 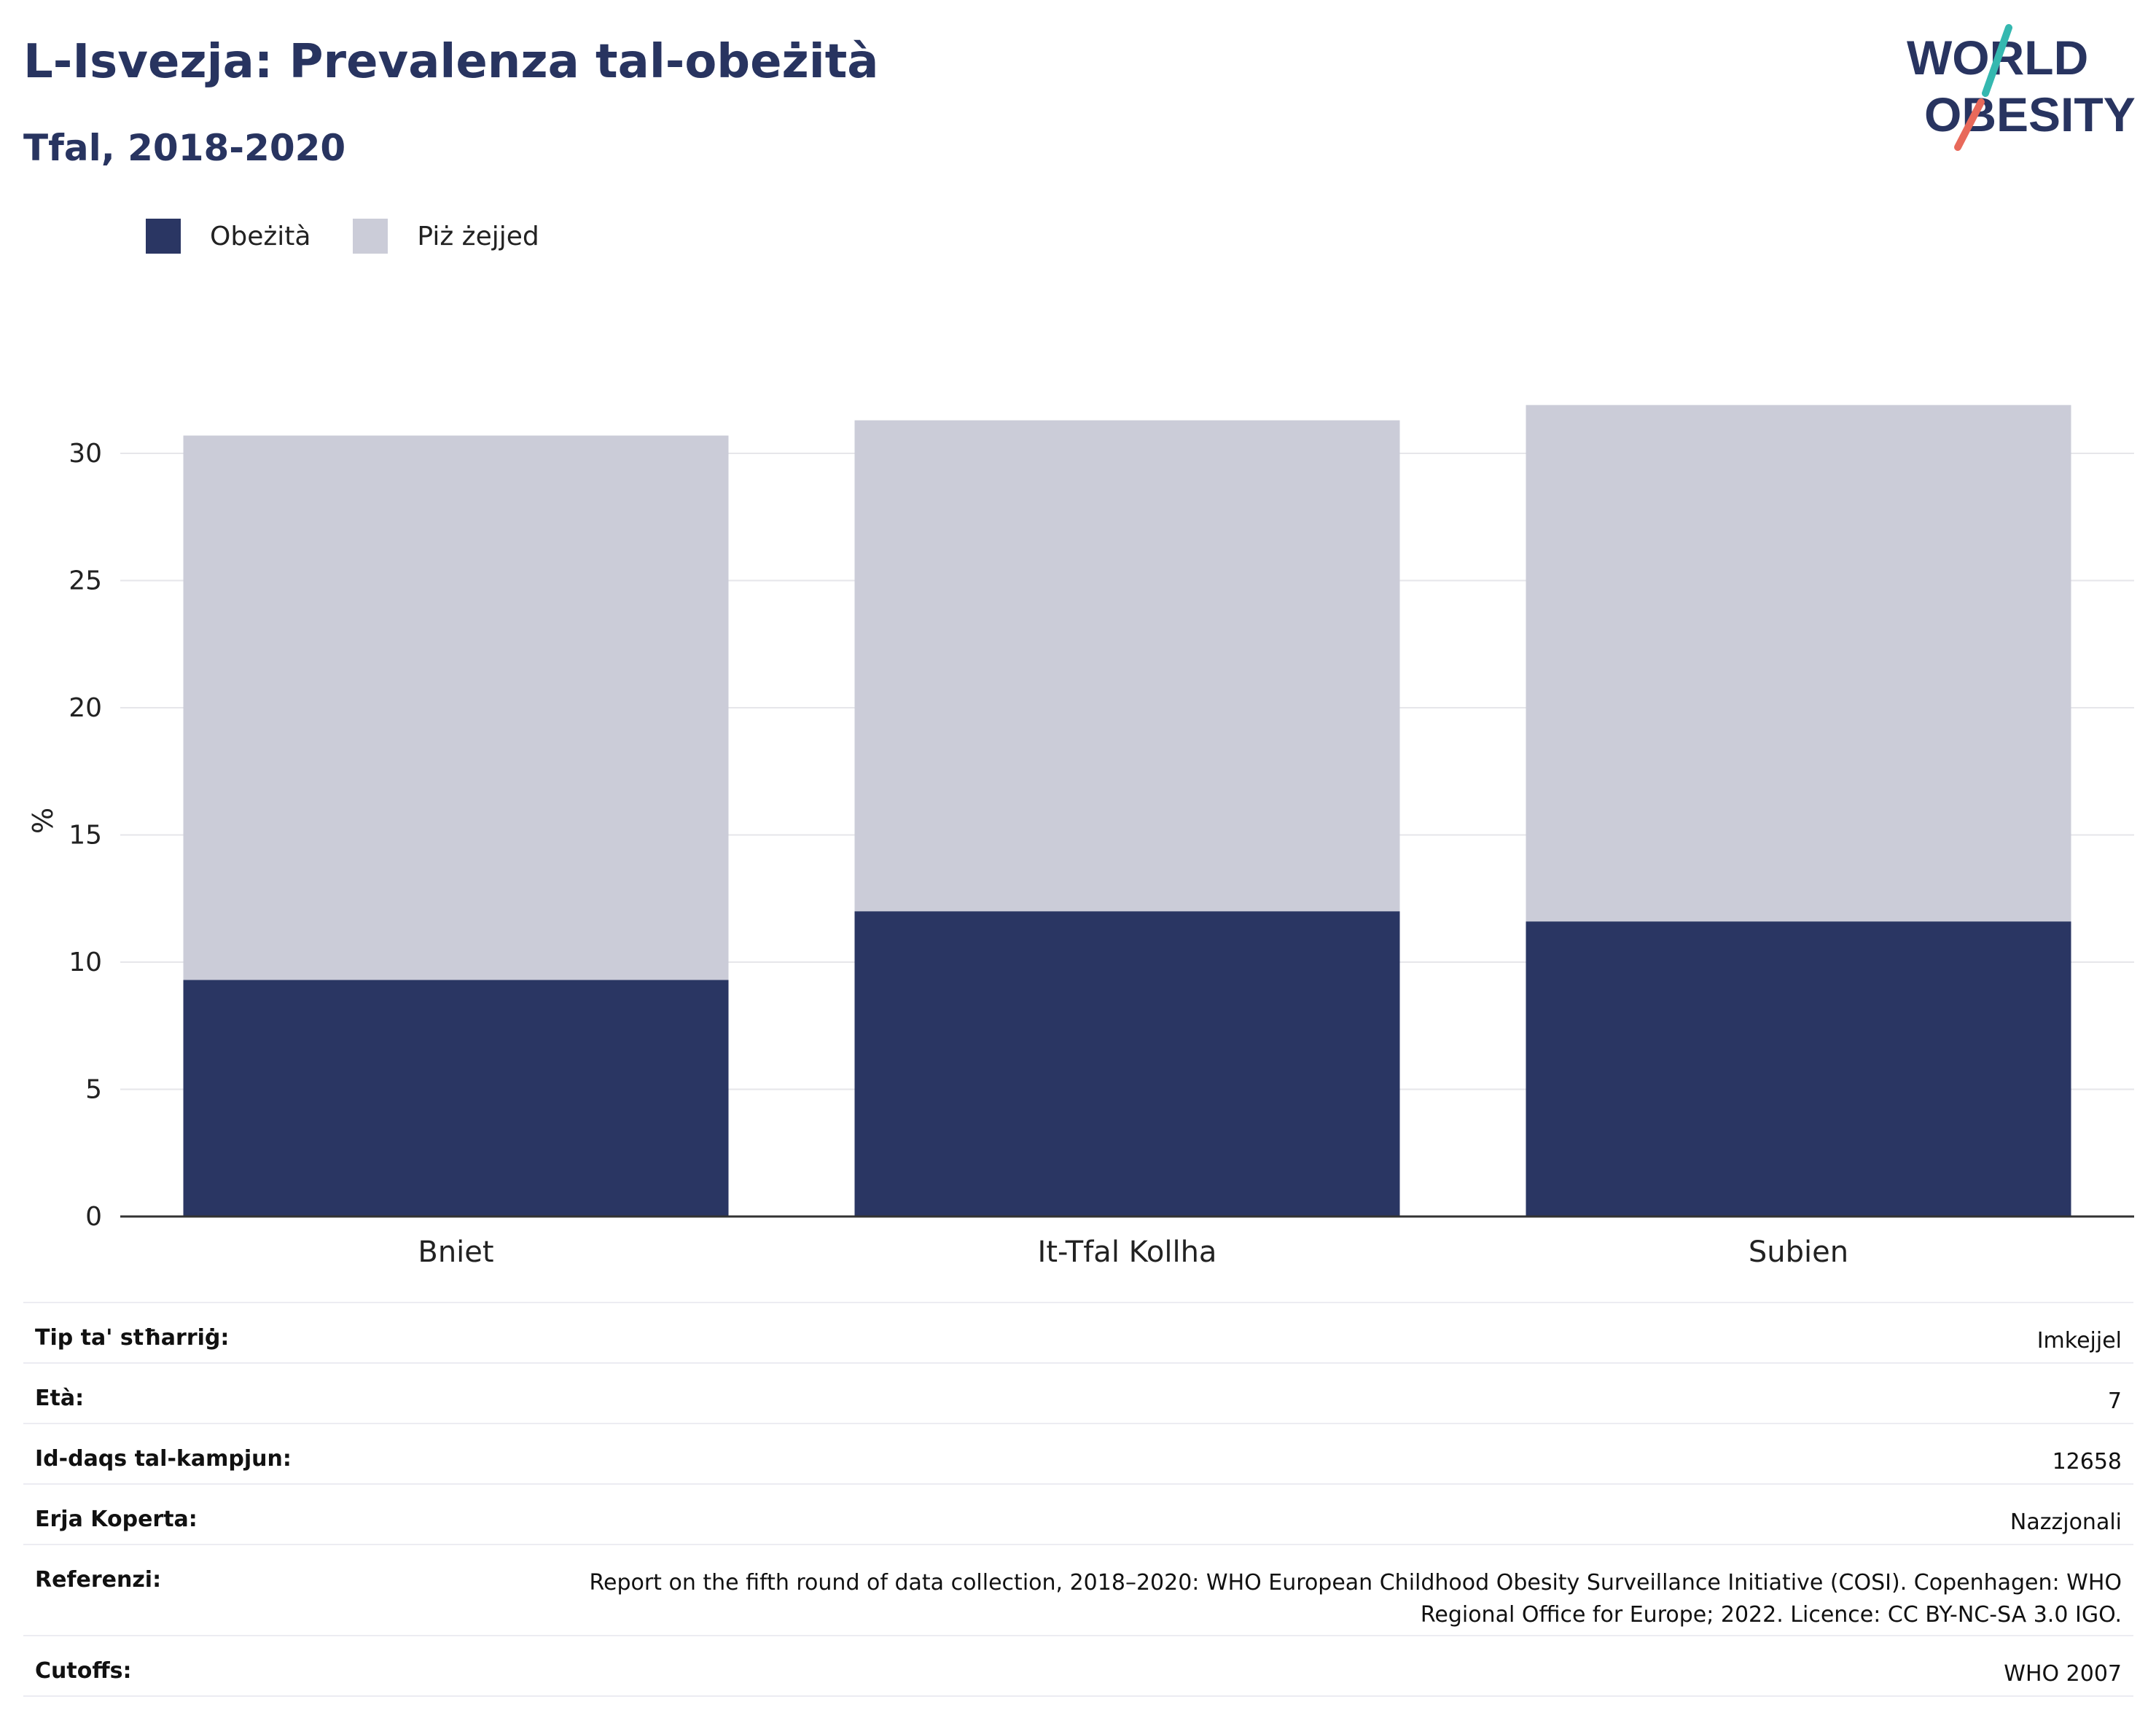 What do you see at coordinates (1078, 1333) in the screenshot?
I see `meta-row-survey-type: Tip ta' stħarriġ: Imkejjel` at bounding box center [1078, 1333].